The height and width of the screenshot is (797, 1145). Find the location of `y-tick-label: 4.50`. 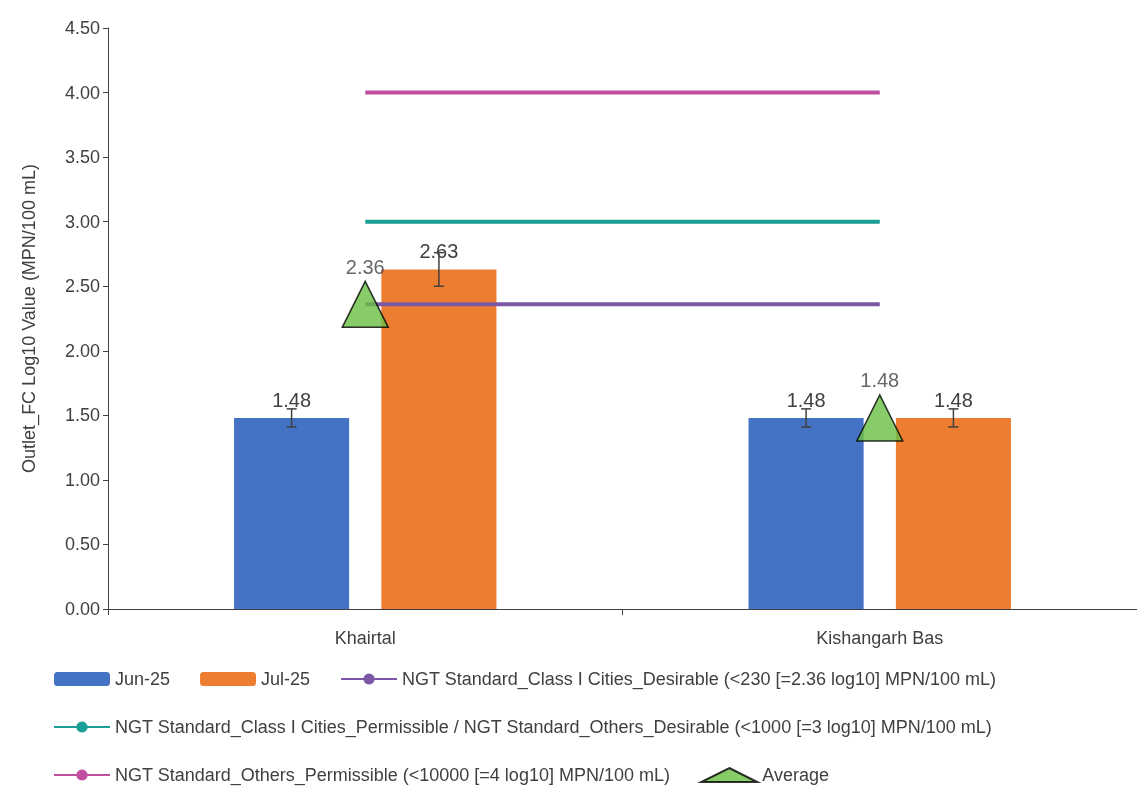

y-tick-label: 4.50 is located at coordinates (82, 28).